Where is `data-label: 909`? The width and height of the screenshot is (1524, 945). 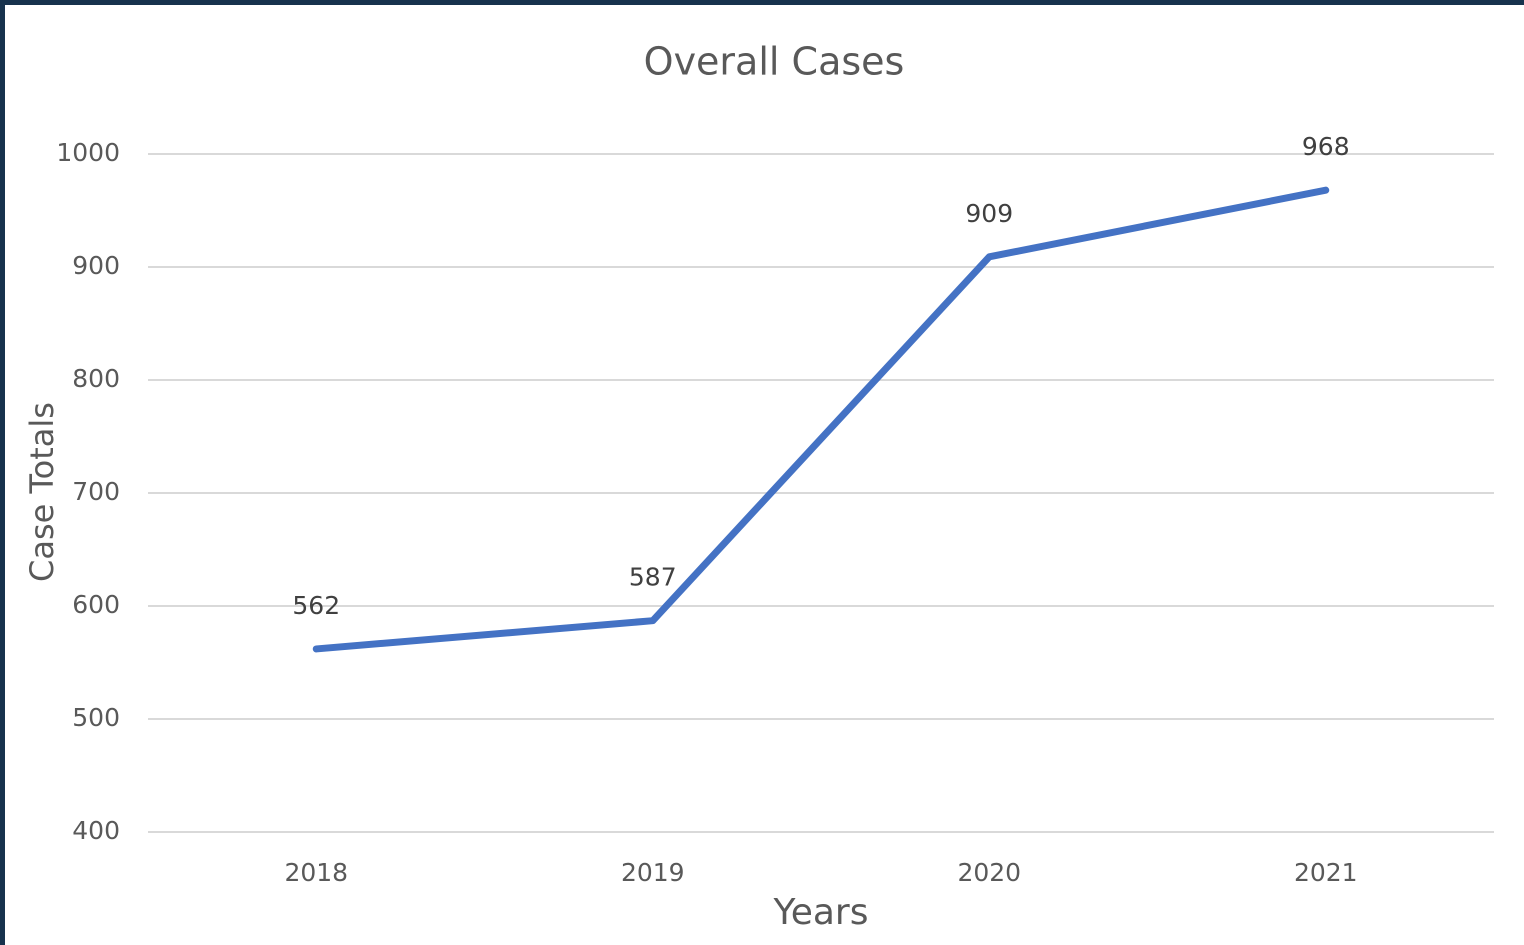
data-label: 909 is located at coordinates (989, 213).